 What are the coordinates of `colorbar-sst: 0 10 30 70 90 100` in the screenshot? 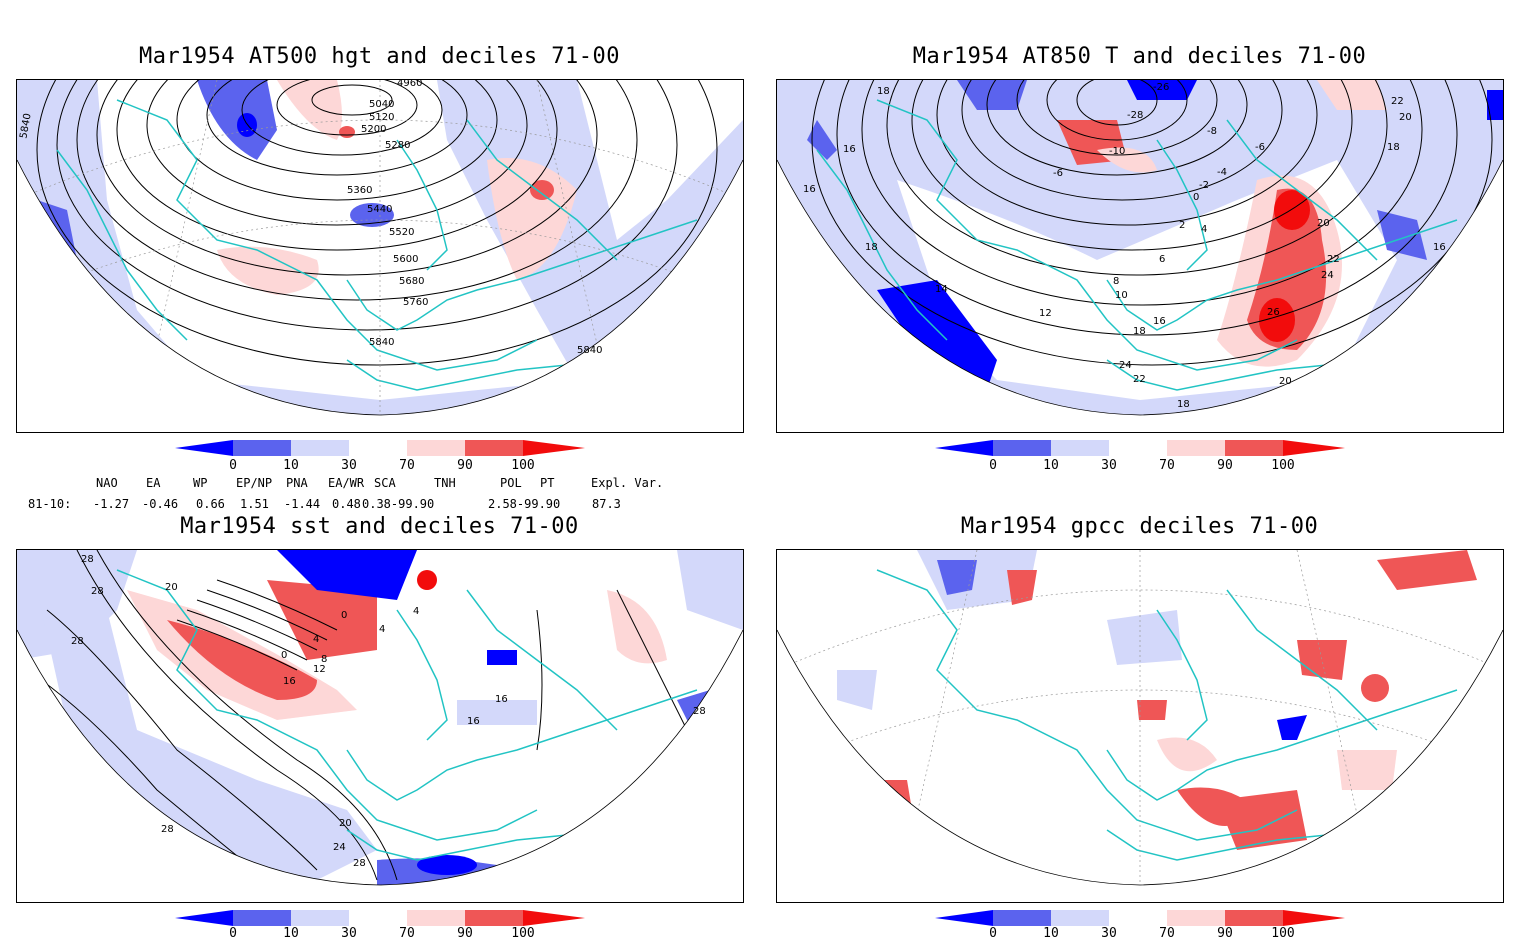 It's located at (380, 925).